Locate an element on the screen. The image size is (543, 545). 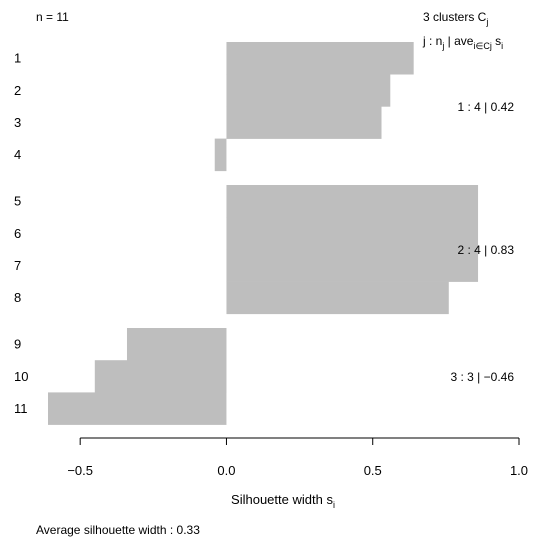
clusters-header-prefix: 3 clusters C is located at coordinates (455, 17).